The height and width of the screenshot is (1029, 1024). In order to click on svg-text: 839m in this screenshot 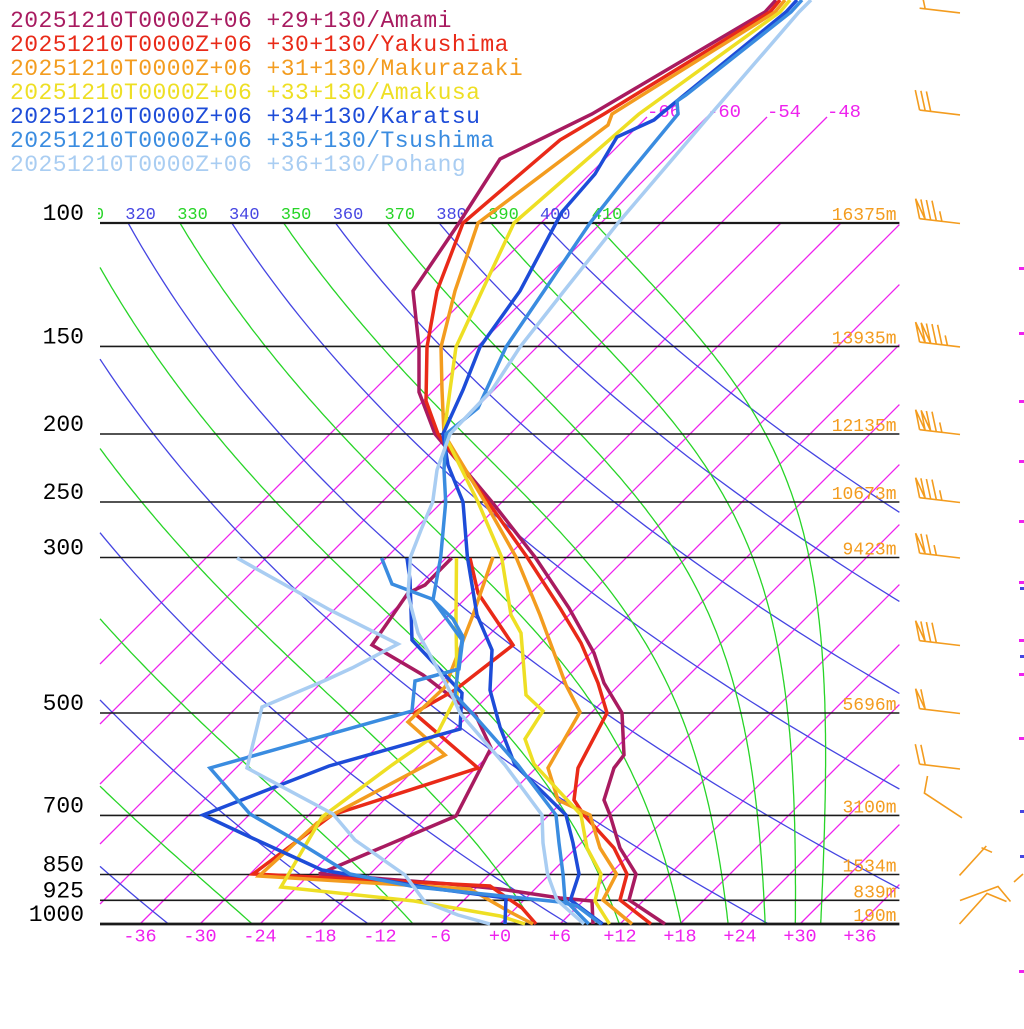, I will do `click(874, 893)`.